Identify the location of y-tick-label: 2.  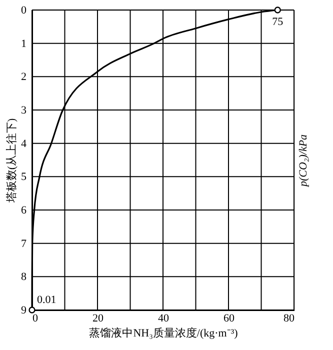
(23, 77).